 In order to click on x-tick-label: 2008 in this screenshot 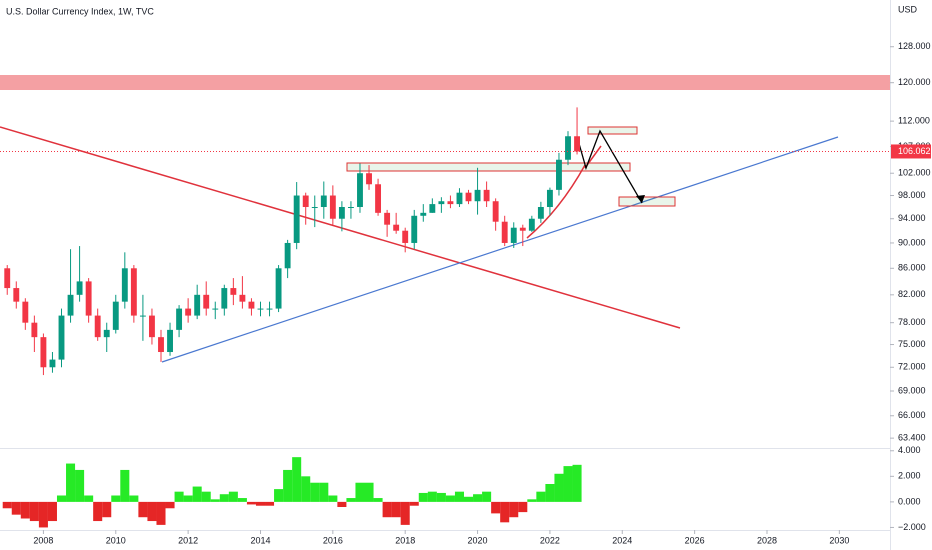, I will do `click(43, 540)`.